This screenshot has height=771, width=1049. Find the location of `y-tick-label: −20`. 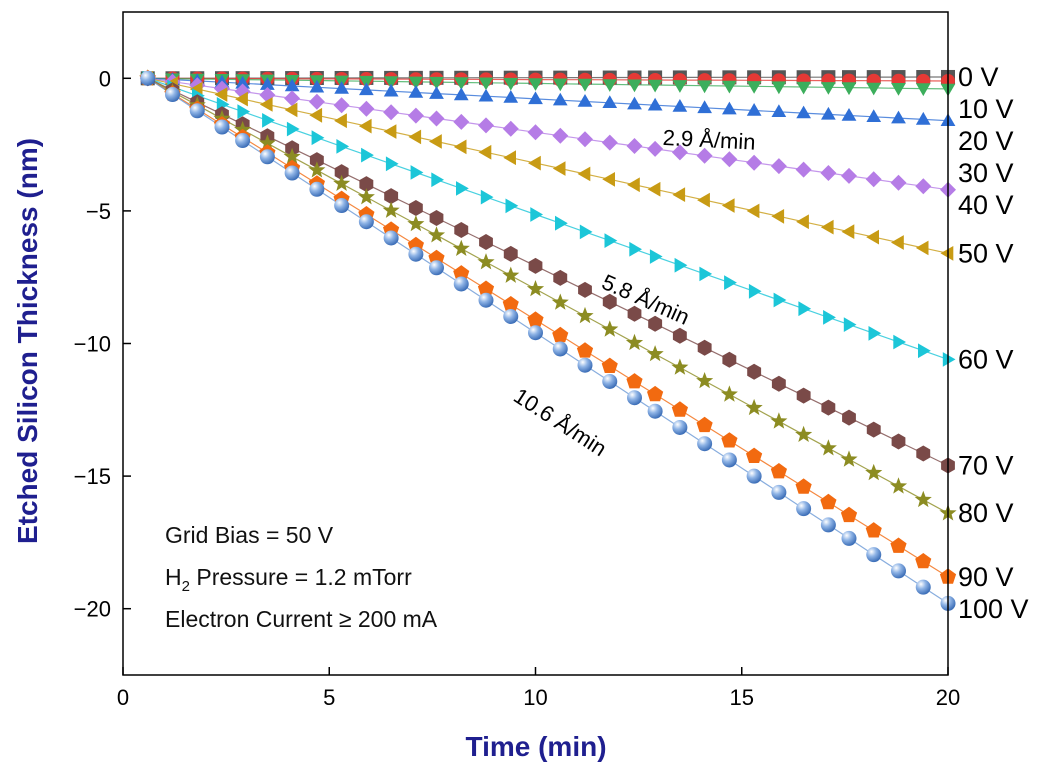

y-tick-label: −20 is located at coordinates (92, 609).